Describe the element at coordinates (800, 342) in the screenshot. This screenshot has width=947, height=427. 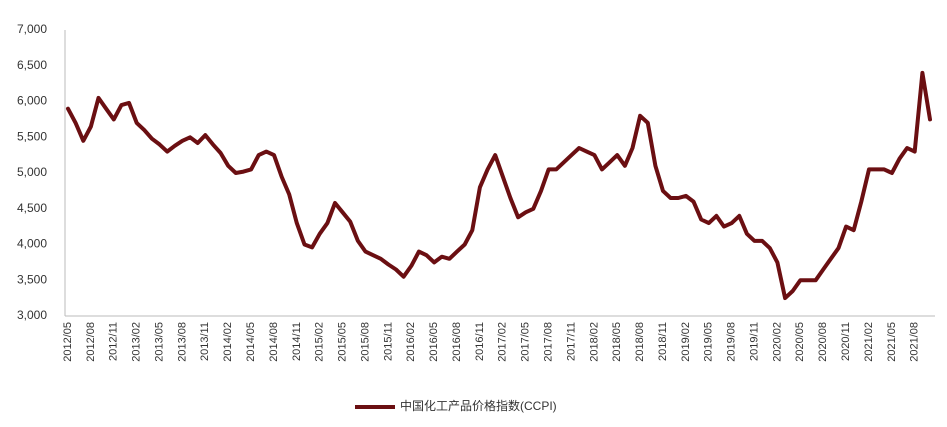
I see `x-tick-label: 2020/05` at that location.